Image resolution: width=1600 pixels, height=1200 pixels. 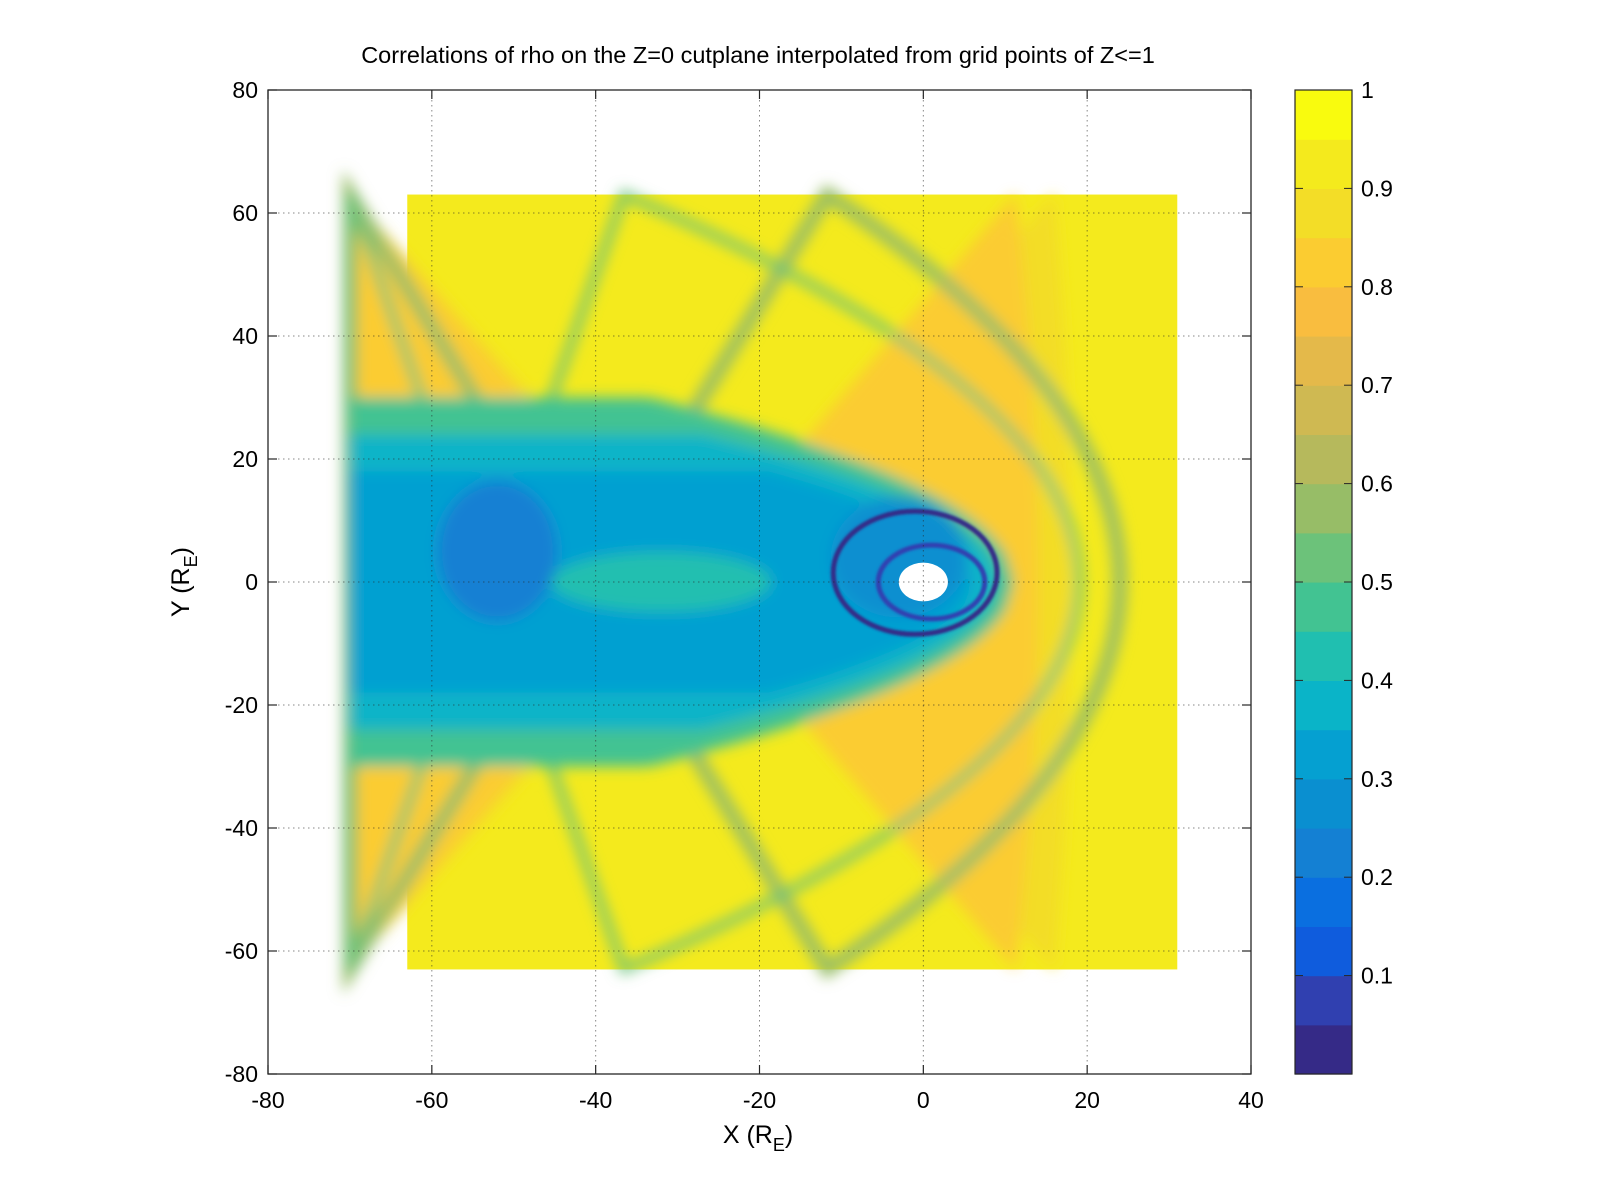 What do you see at coordinates (241, 951) in the screenshot?
I see `y-tick-label: -60` at bounding box center [241, 951].